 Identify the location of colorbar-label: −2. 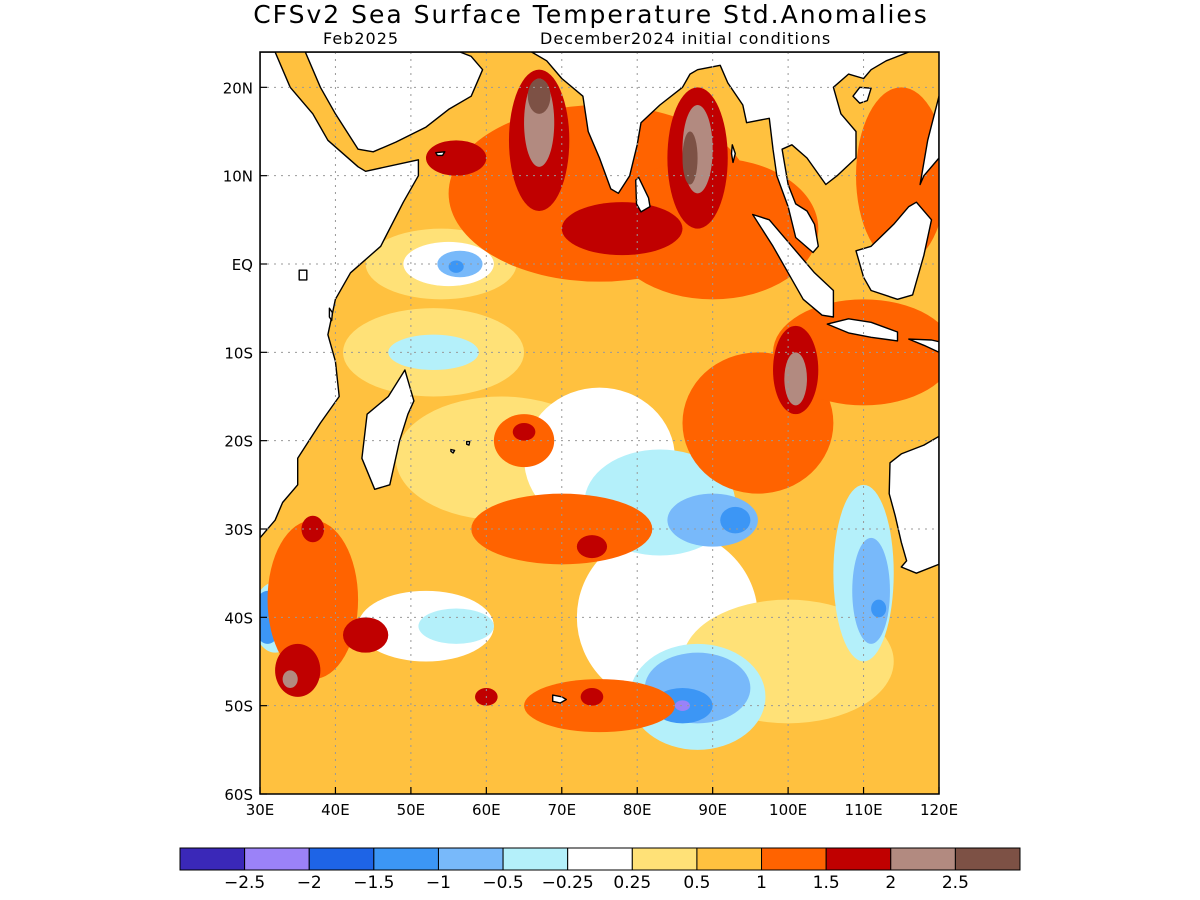
(309, 883).